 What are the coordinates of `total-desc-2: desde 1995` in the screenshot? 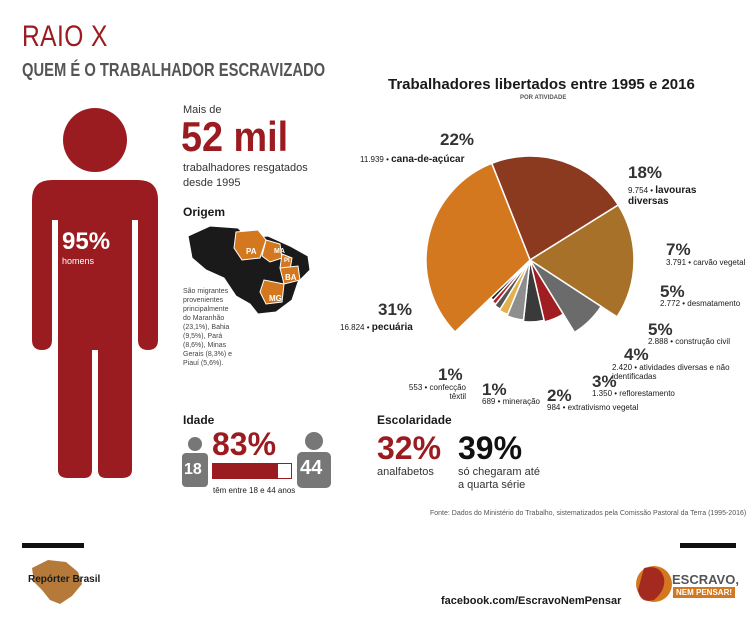 It's located at (212, 183).